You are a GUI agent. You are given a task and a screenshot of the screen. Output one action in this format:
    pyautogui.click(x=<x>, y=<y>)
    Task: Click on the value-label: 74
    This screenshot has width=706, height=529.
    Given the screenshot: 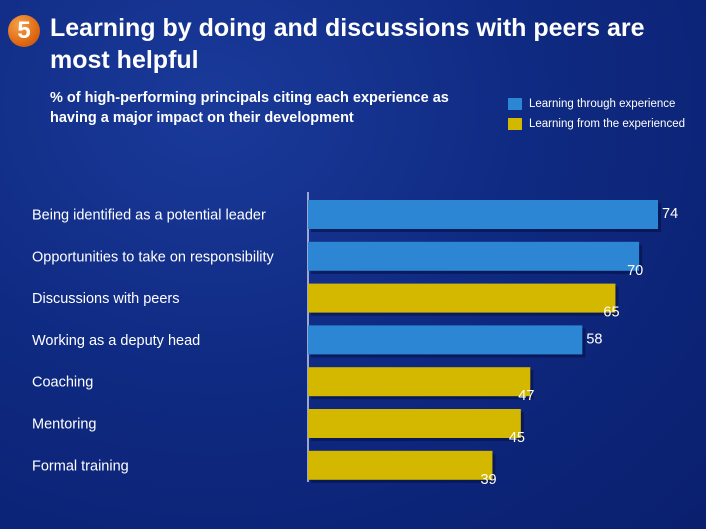 What is the action you would take?
    pyautogui.click(x=670, y=214)
    